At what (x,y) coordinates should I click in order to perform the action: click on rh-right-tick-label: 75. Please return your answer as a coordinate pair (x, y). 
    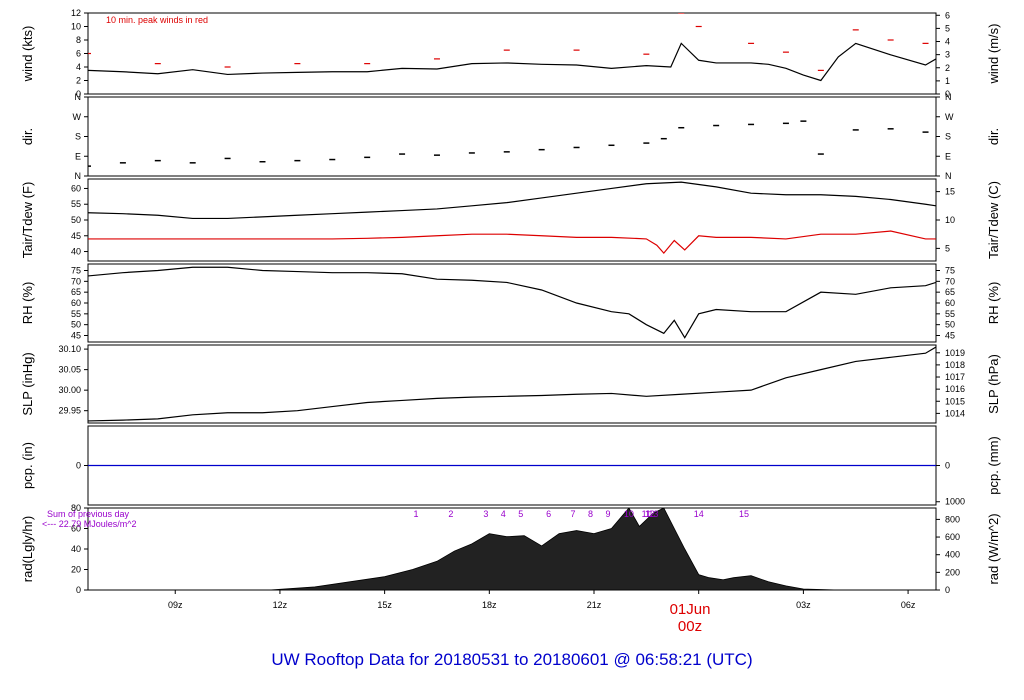
    Looking at the image, I should click on (950, 271).